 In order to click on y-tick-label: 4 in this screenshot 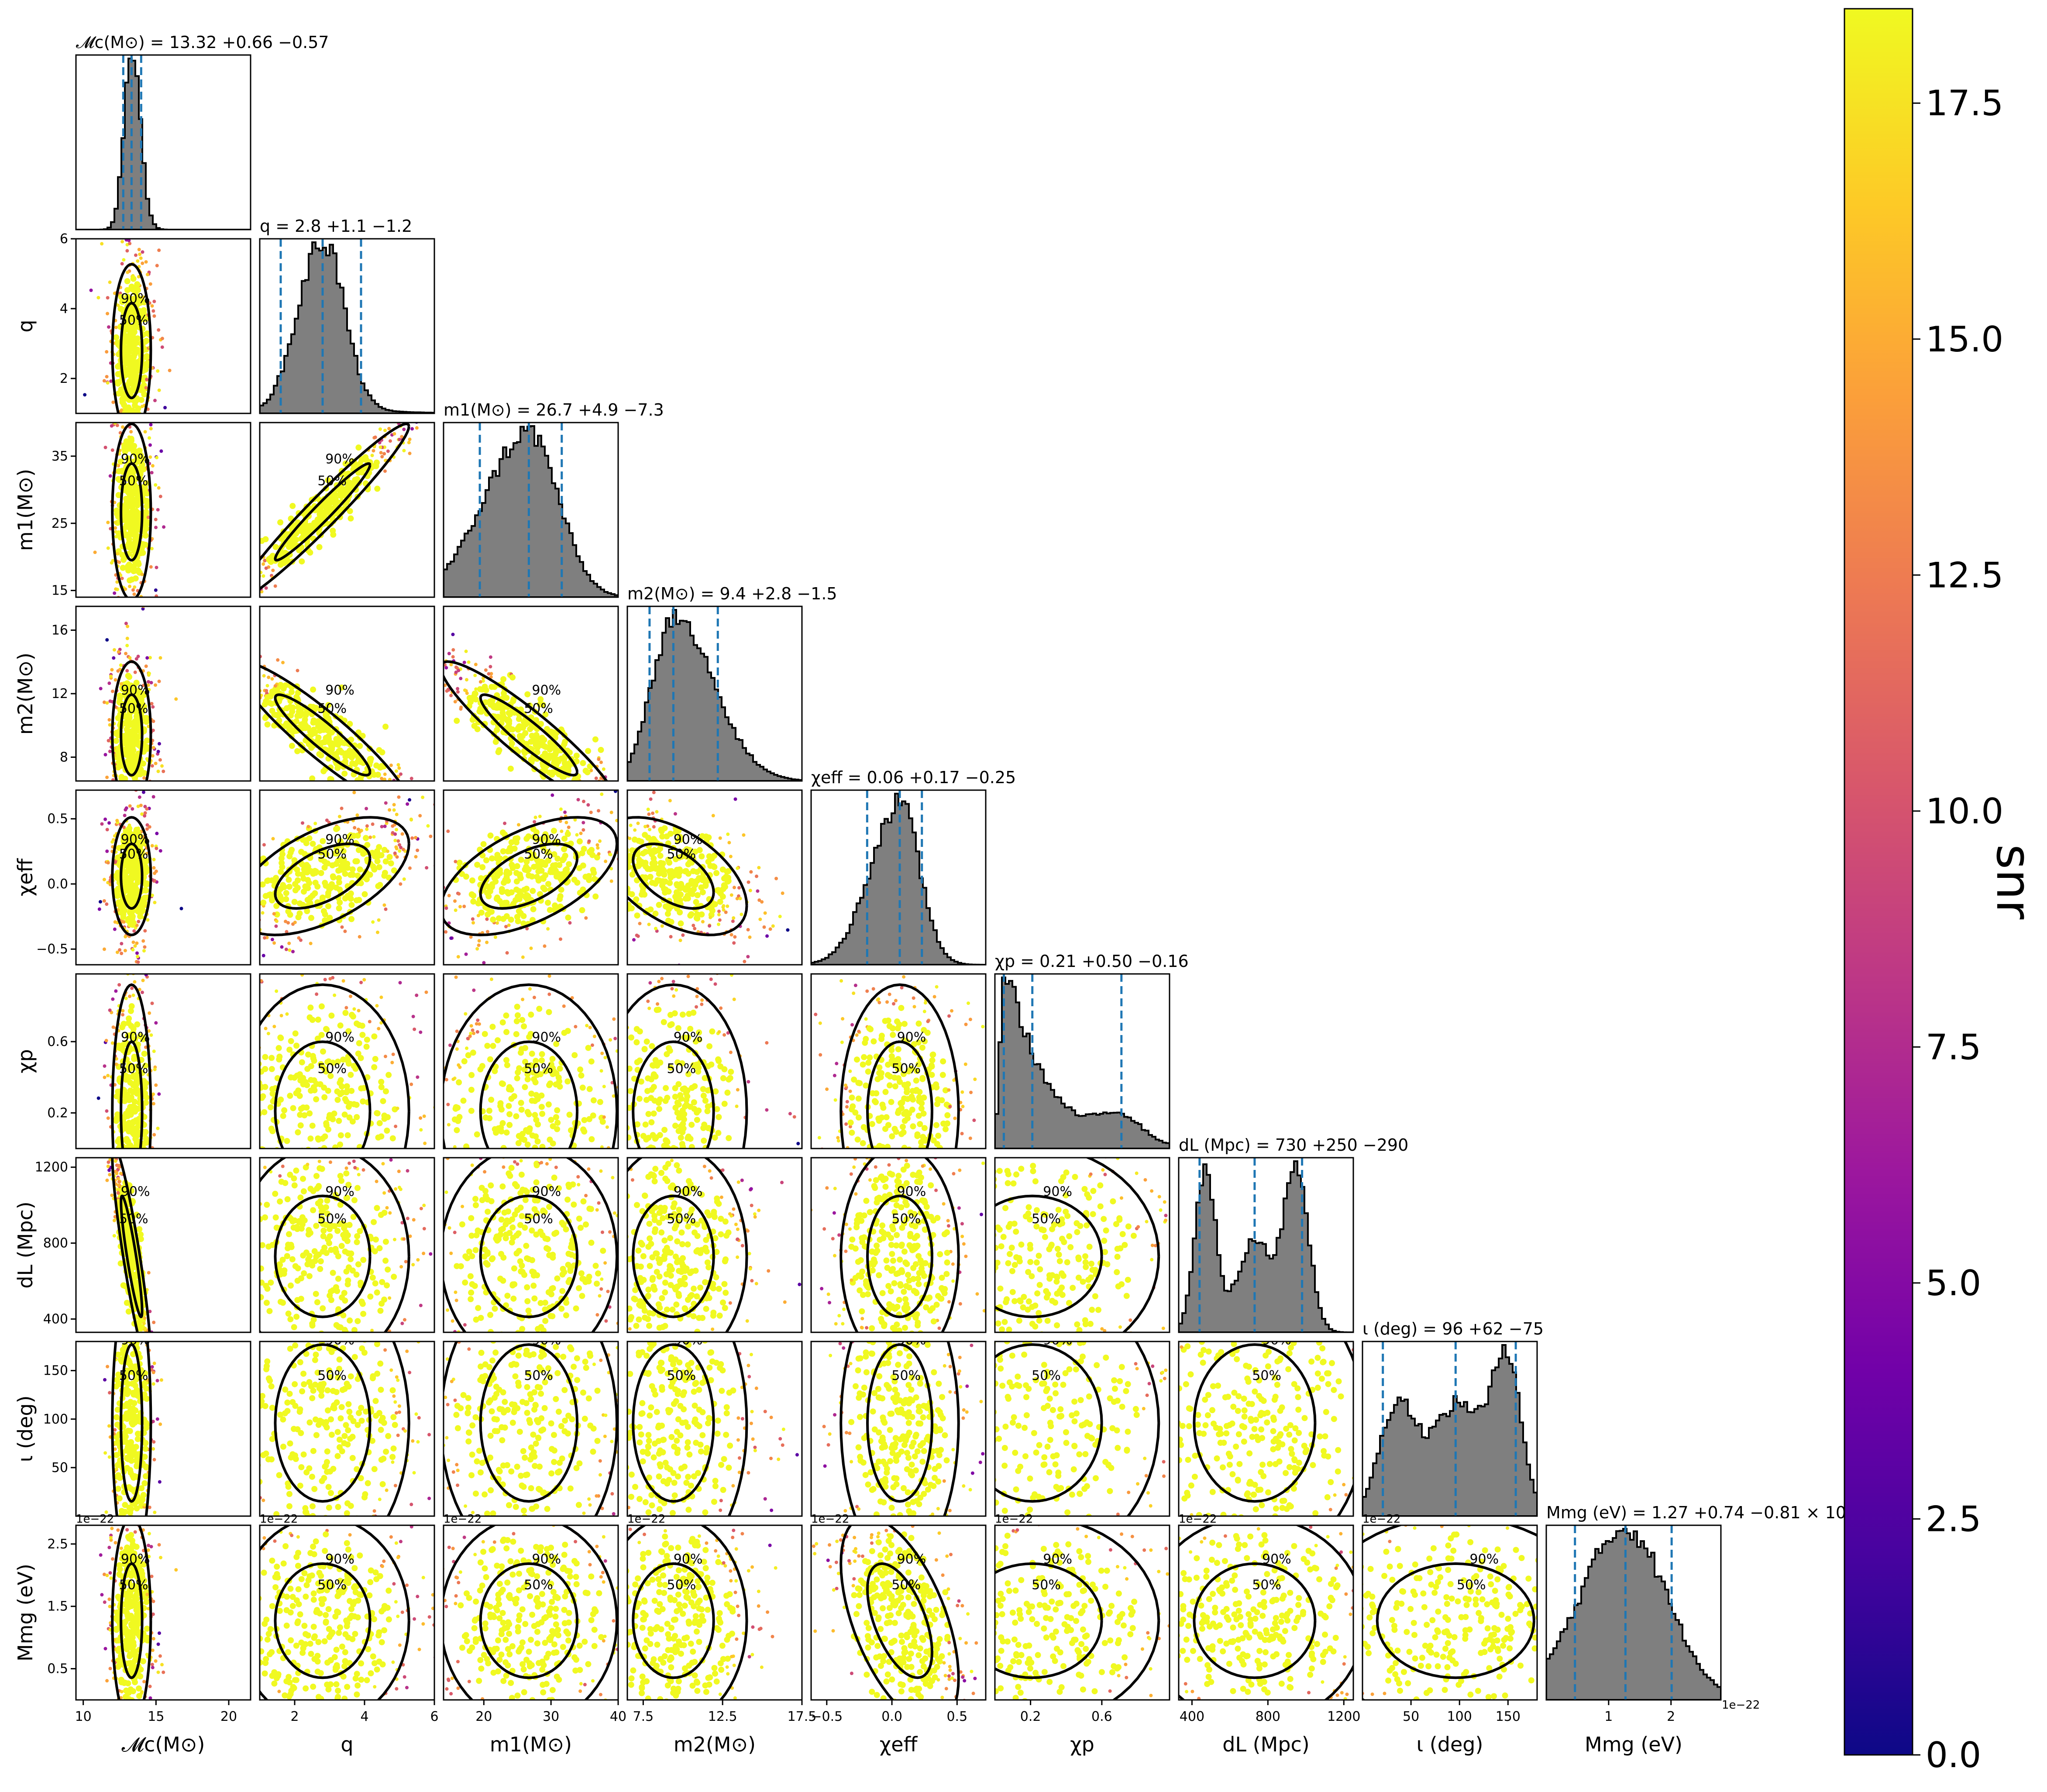, I will do `click(64, 308)`.